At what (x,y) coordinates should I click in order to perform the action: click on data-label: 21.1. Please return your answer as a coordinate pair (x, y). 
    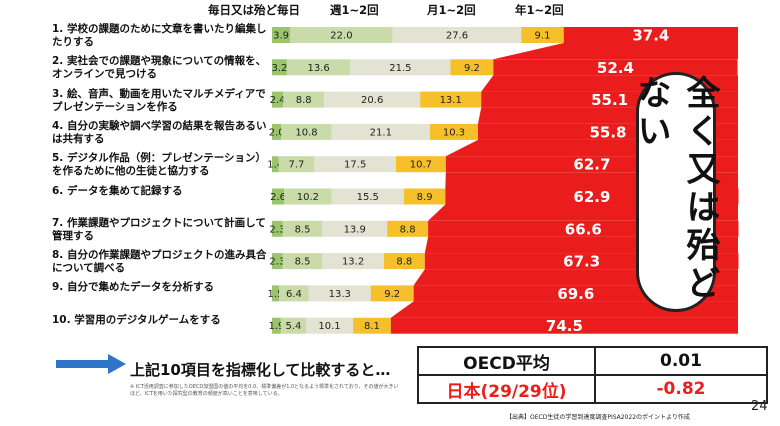
    Looking at the image, I should click on (381, 132).